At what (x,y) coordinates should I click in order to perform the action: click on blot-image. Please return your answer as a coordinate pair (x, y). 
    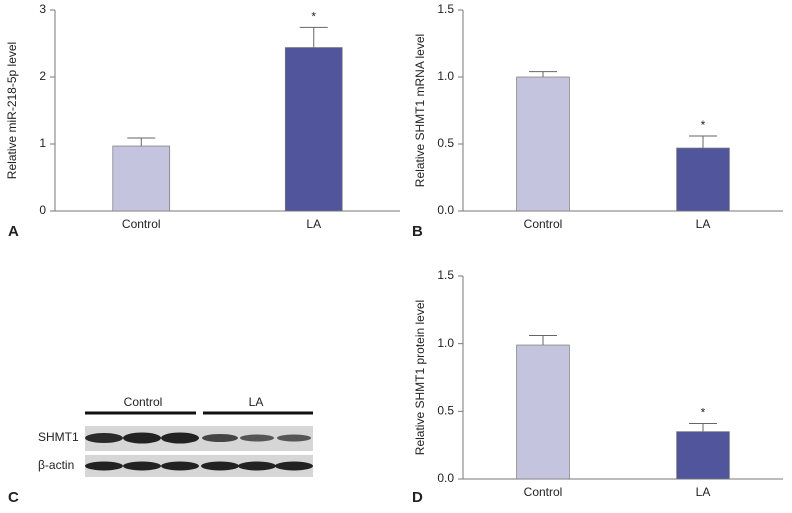
    Looking at the image, I should click on (199, 451).